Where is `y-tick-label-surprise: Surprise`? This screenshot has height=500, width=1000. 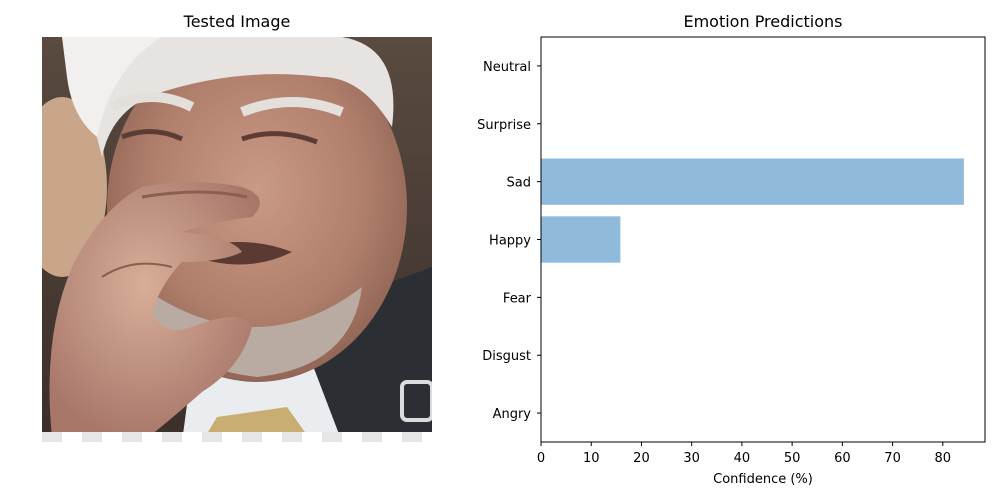
y-tick-label-surprise: Surprise is located at coordinates (504, 125).